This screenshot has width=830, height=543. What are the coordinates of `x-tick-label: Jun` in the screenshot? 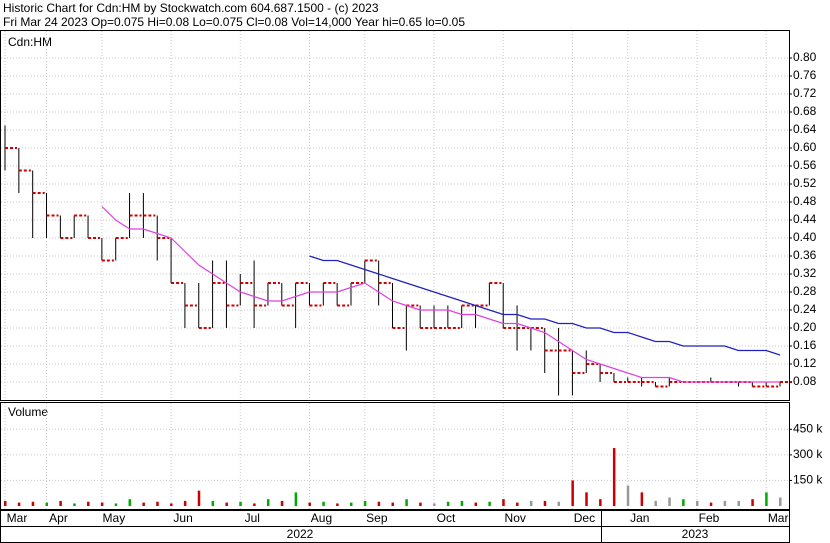 It's located at (182, 518).